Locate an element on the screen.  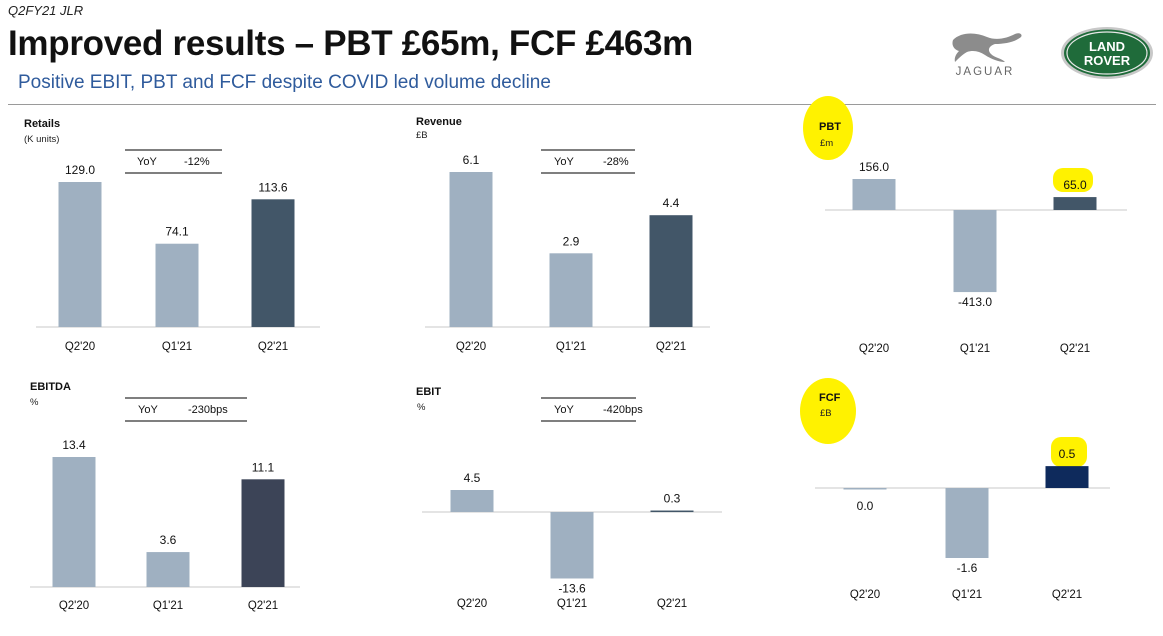
fcf-category-label-2: Q2'21 is located at coordinates (1067, 595).